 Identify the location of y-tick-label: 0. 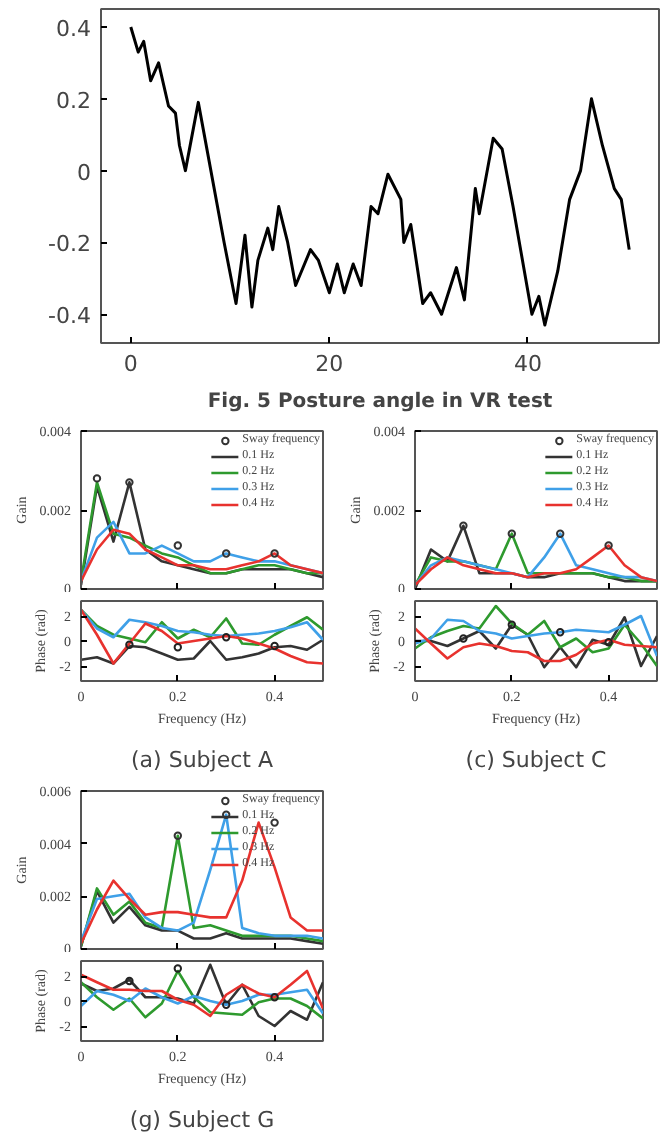
(84, 172).